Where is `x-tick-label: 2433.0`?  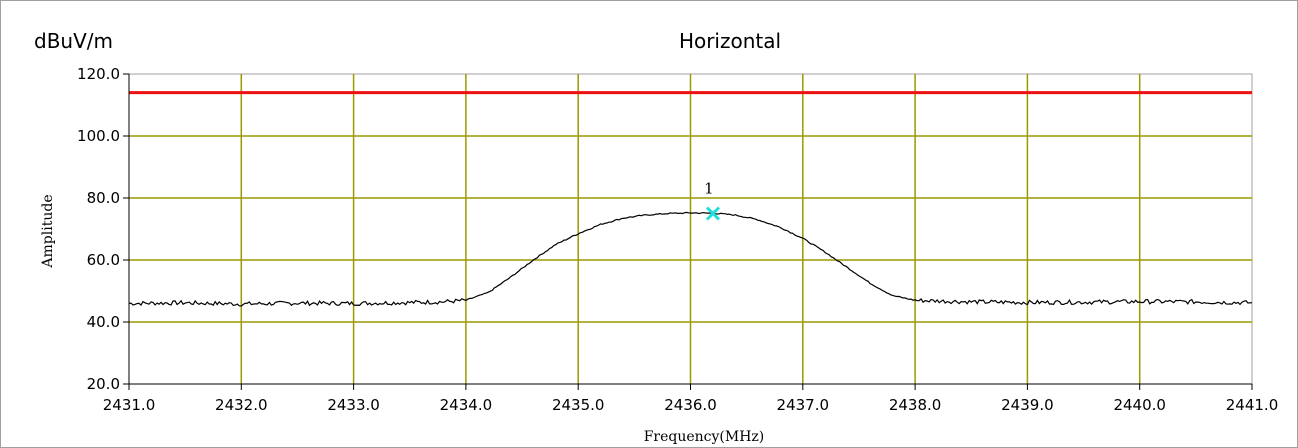 x-tick-label: 2433.0 is located at coordinates (353, 405).